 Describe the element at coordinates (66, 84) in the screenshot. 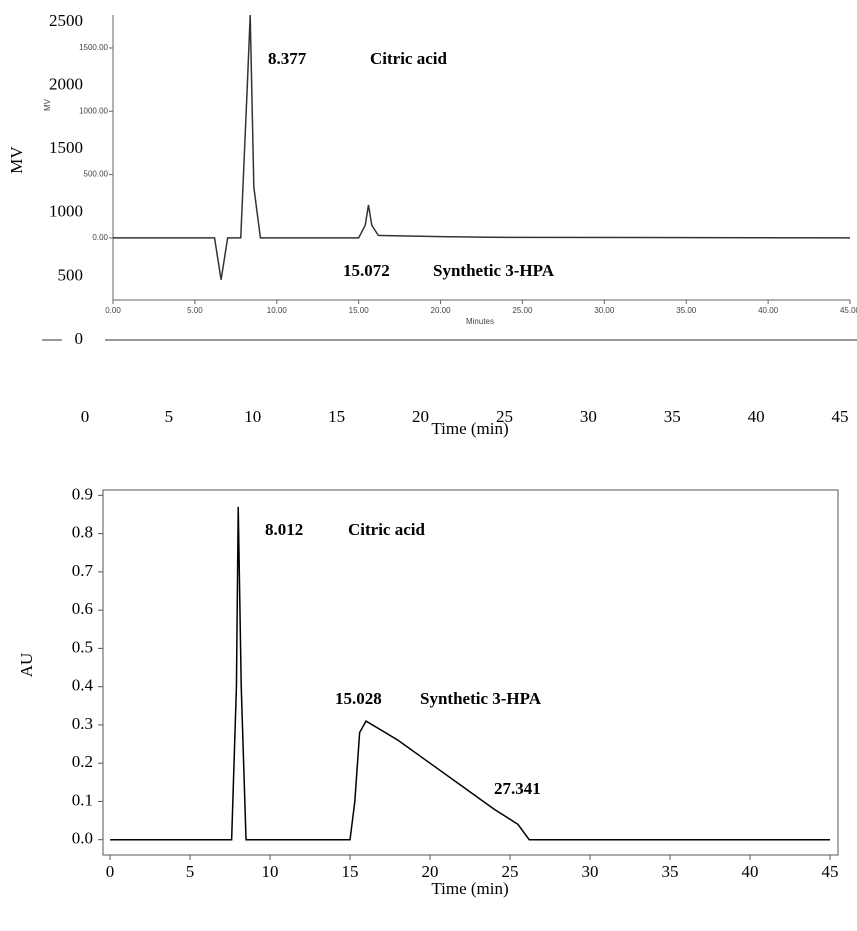

I see `y-tick-label: 2000` at that location.